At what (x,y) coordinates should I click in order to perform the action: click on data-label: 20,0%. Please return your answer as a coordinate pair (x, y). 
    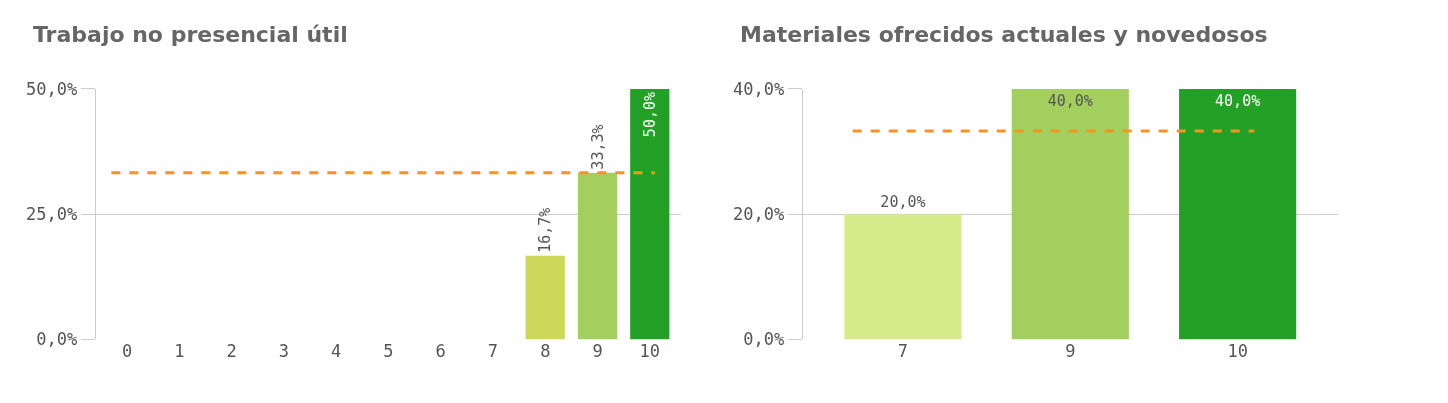
    Looking at the image, I should click on (903, 202).